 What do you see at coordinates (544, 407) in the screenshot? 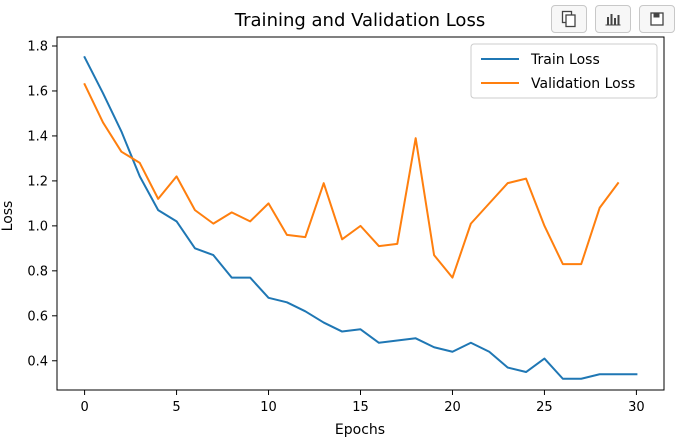
I see `x-tick-label: 25` at bounding box center [544, 407].